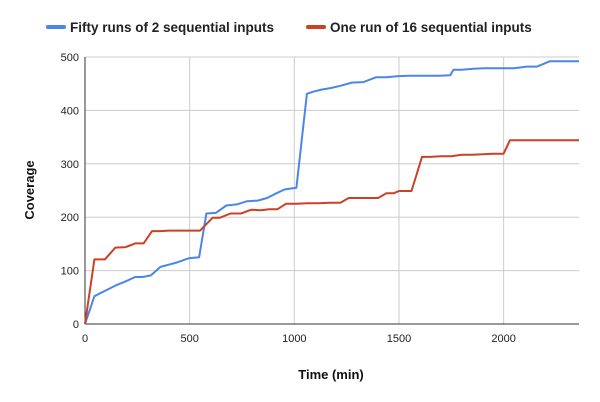  I want to click on x-tick-label: 1500, so click(399, 339).